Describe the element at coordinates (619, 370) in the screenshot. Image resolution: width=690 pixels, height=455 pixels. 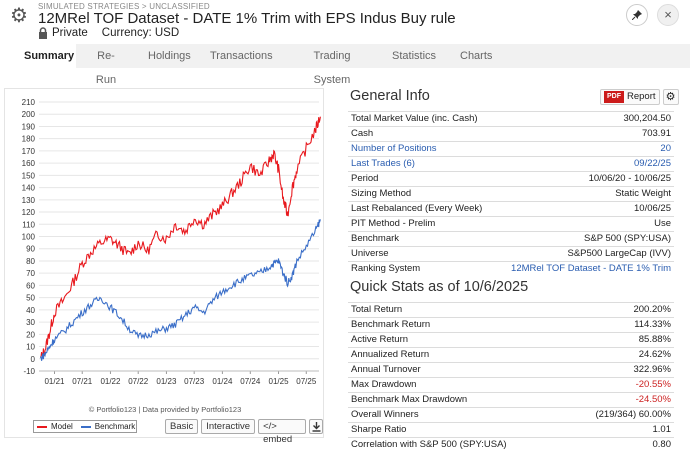
I see `quick-stats-value: 322.96%` at that location.